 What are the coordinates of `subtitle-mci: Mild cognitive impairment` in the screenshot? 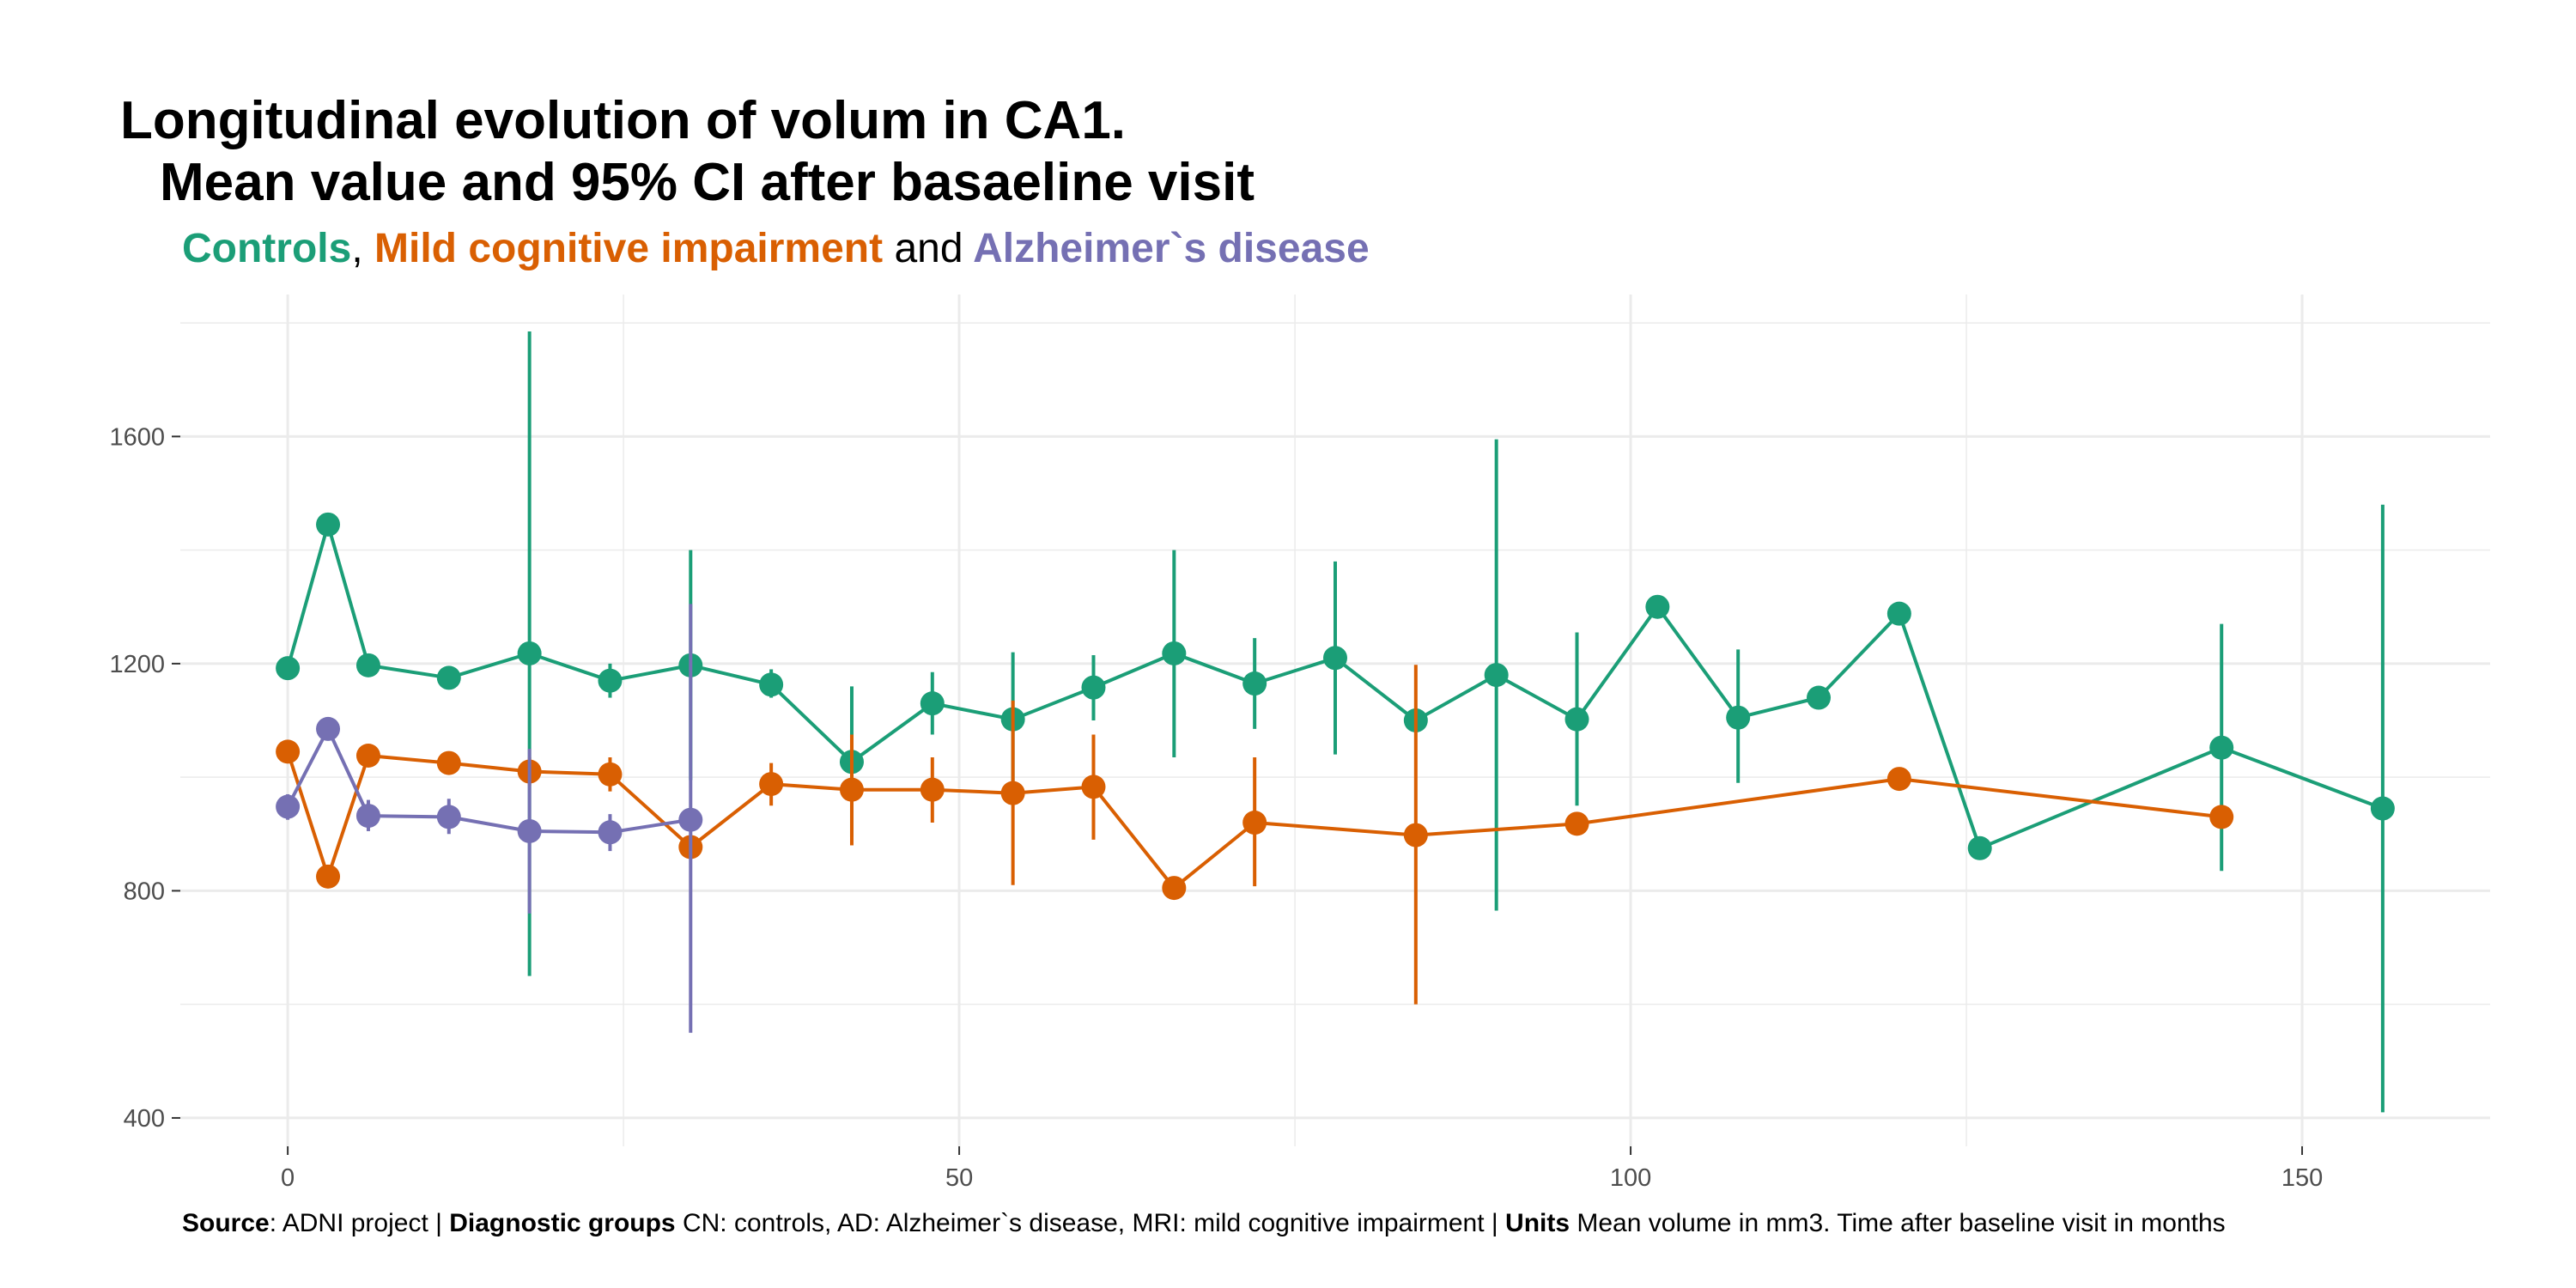 It's located at (629, 249).